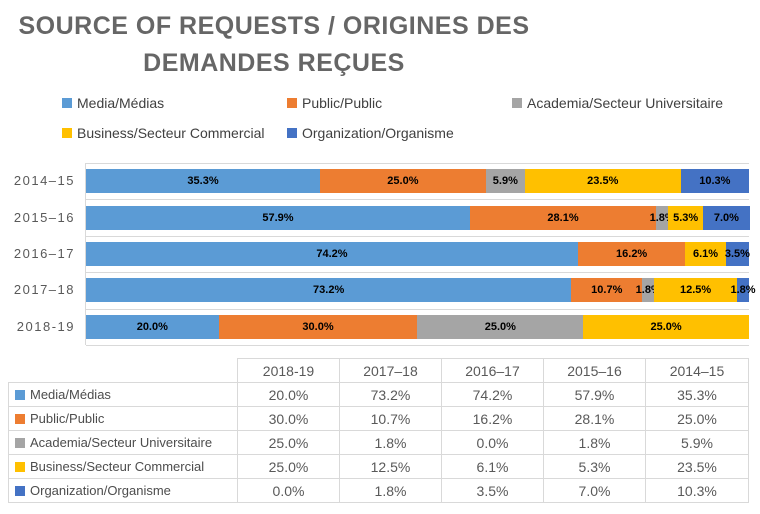 This screenshot has width=760, height=514. I want to click on legend-item: Business/Secteur Commercial, so click(163, 133).